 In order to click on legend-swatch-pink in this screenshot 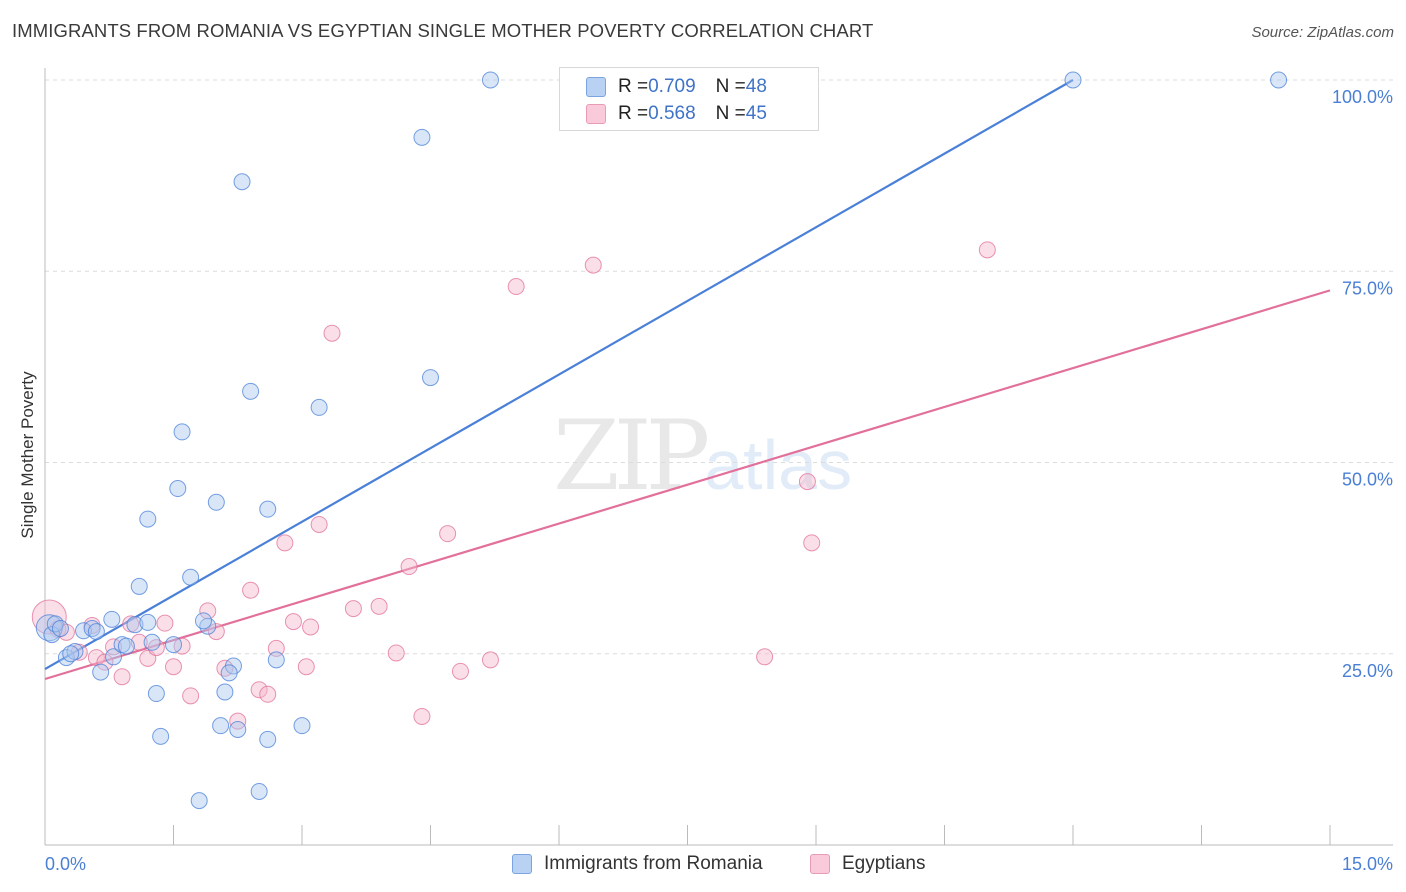, I will do `click(596, 114)`.